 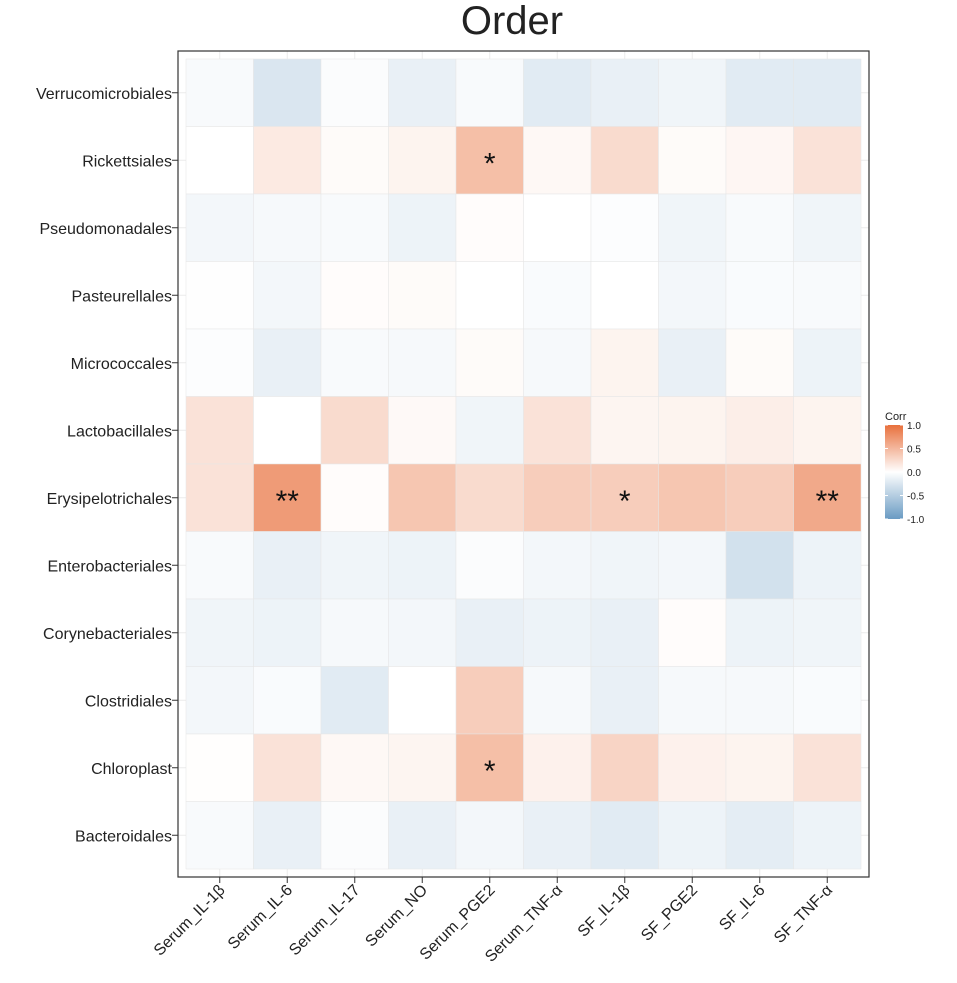 What do you see at coordinates (104, 94) in the screenshot?
I see `y-tick-label: Verrucomicrobiales` at bounding box center [104, 94].